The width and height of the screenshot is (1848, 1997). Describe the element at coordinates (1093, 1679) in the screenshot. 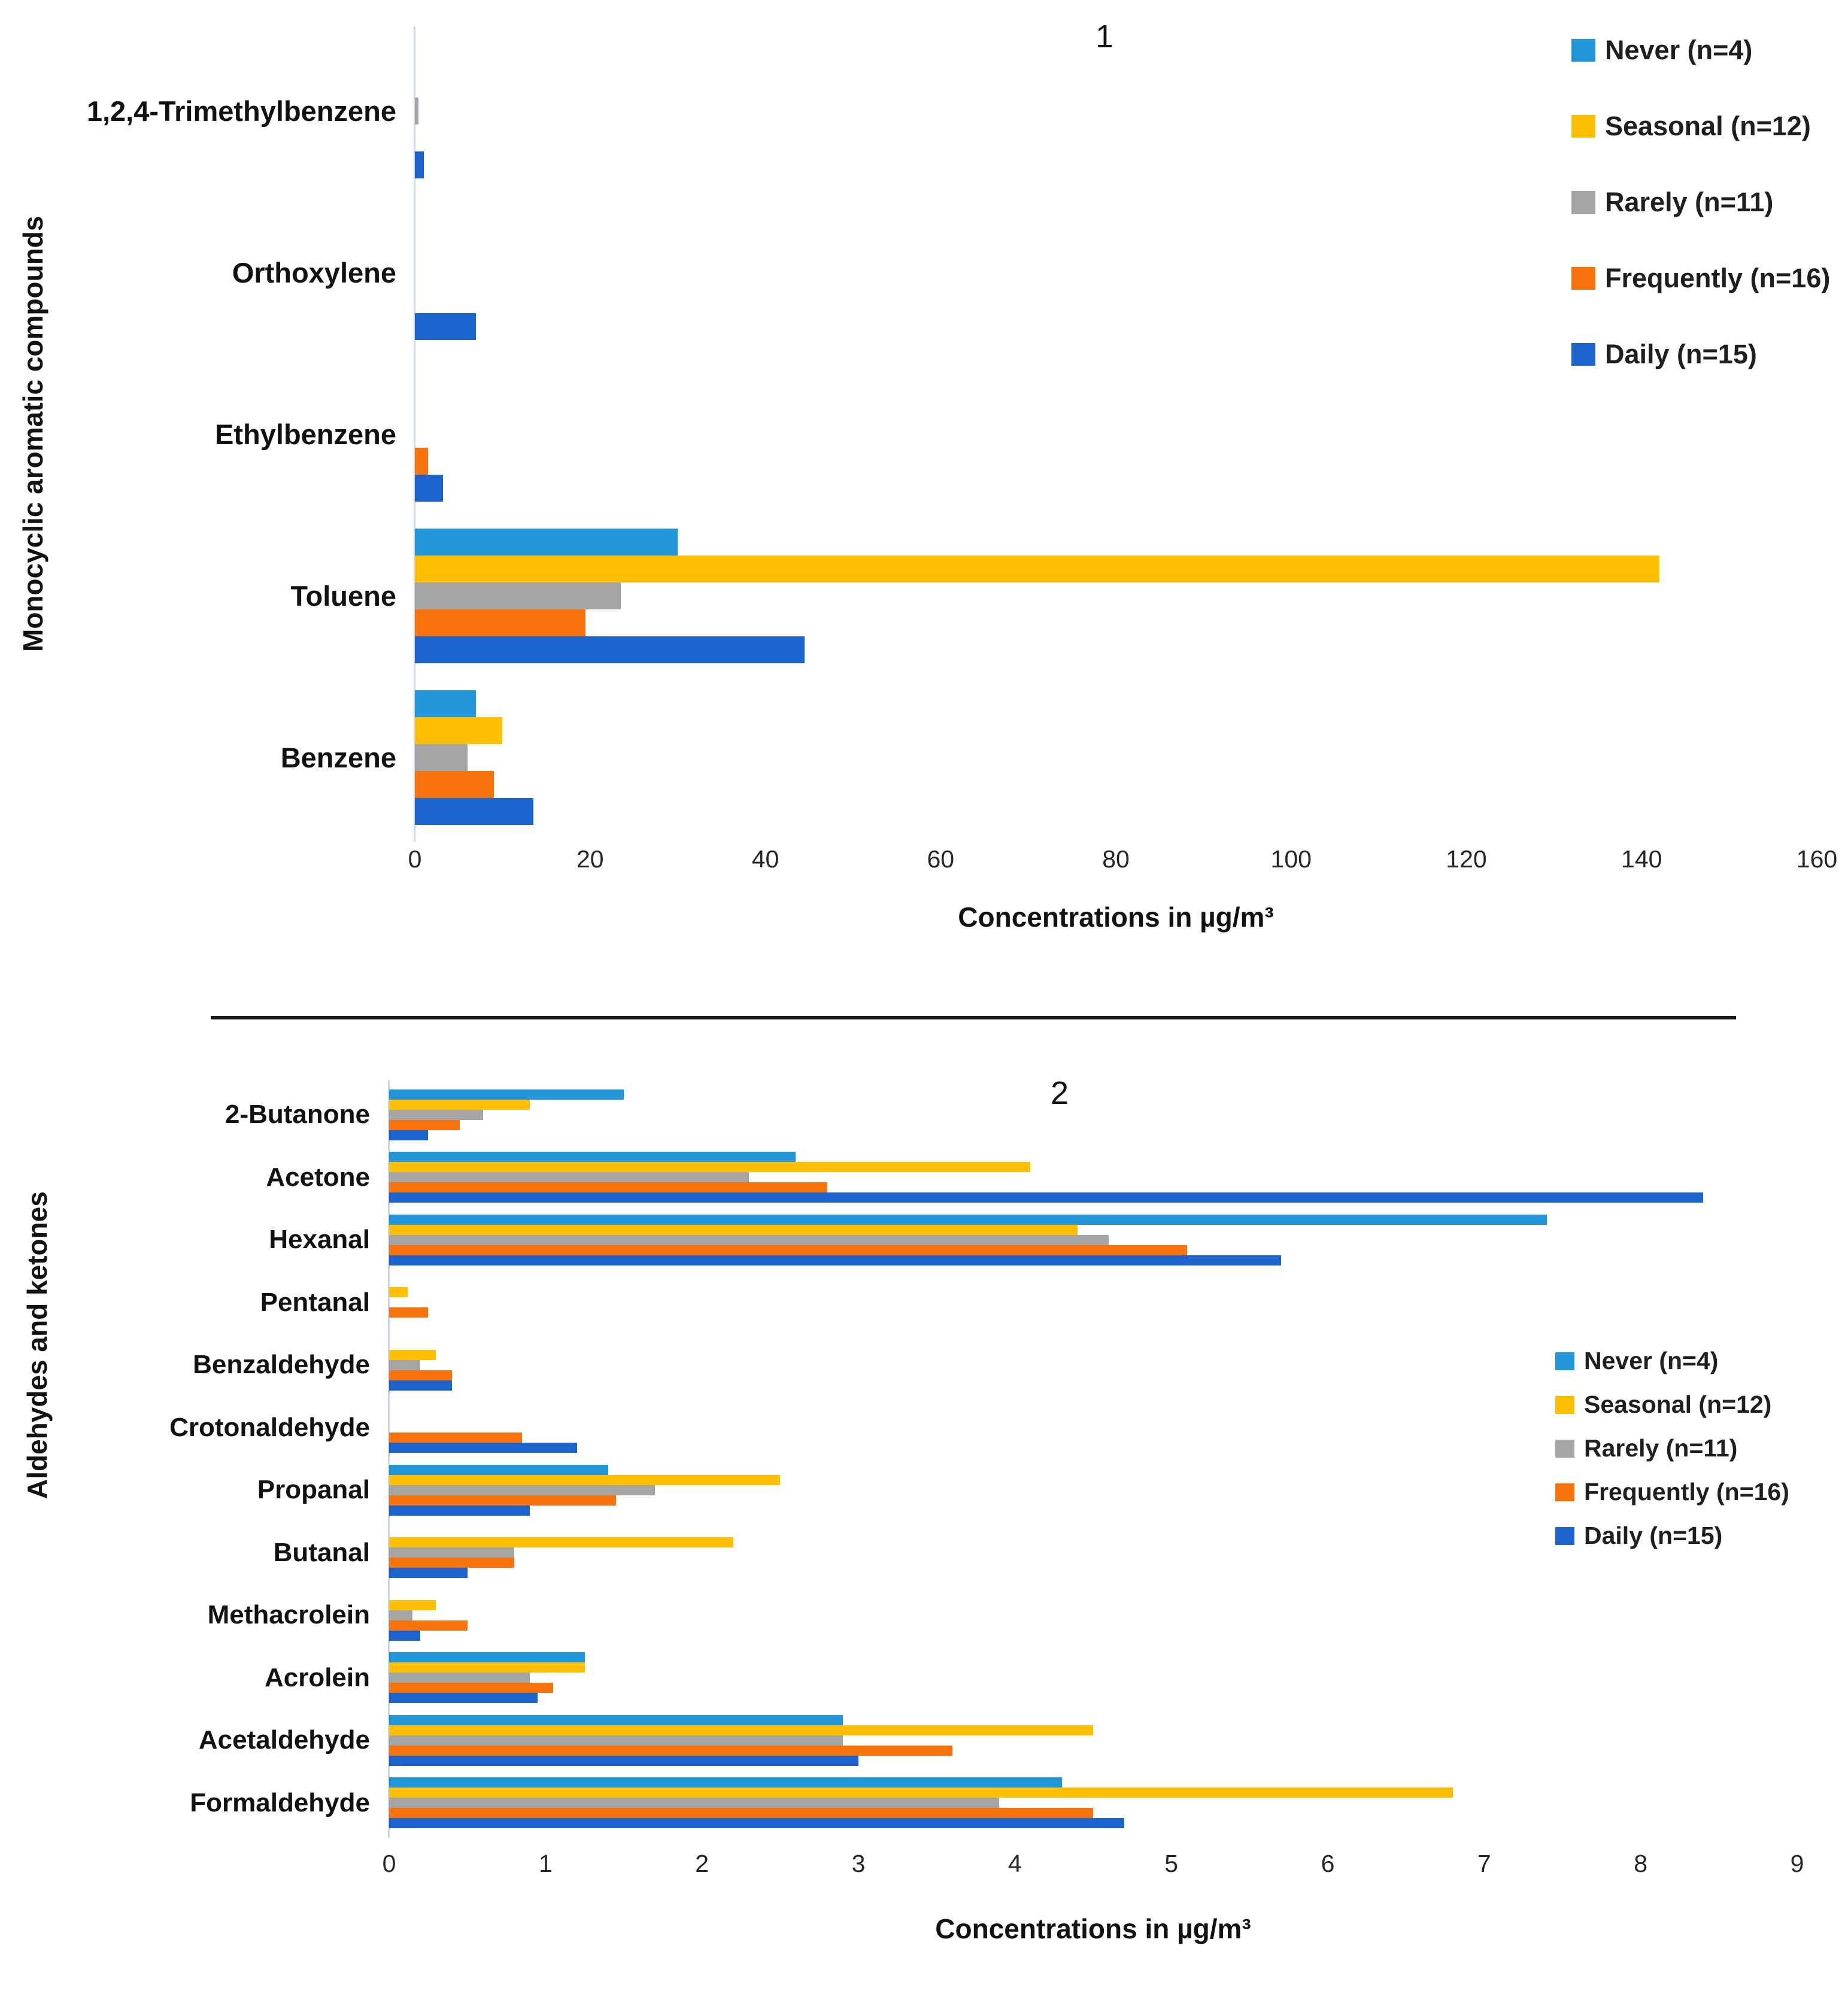

I see `bar-group-Acrolein` at that location.